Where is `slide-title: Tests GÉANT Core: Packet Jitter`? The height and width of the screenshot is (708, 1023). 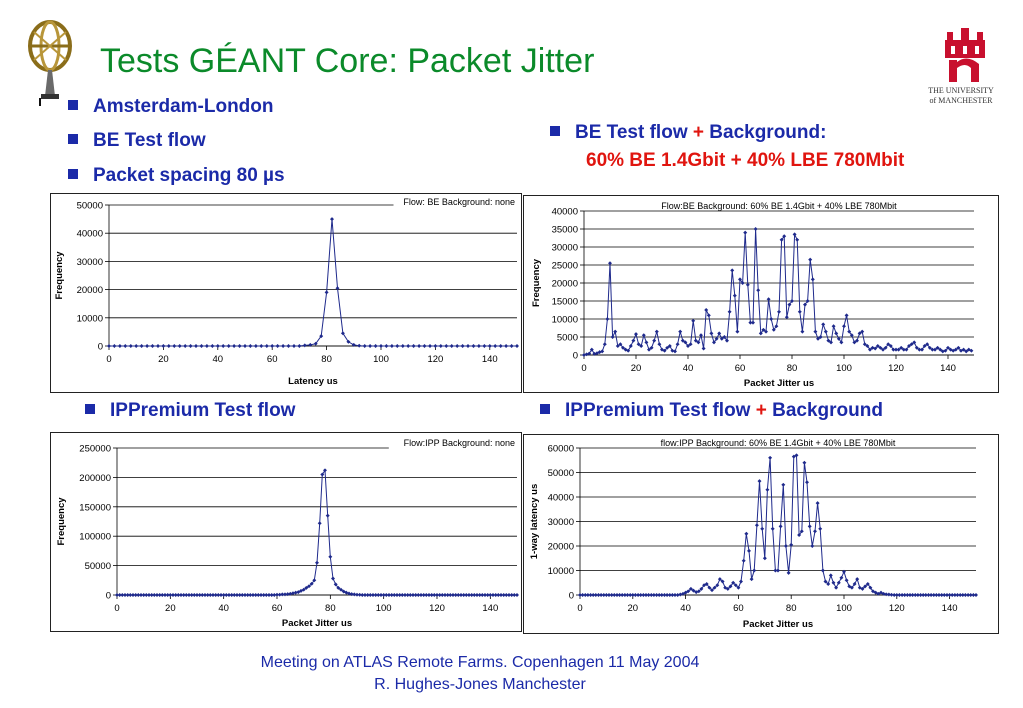 slide-title: Tests GÉANT Core: Packet Jitter is located at coordinates (347, 61).